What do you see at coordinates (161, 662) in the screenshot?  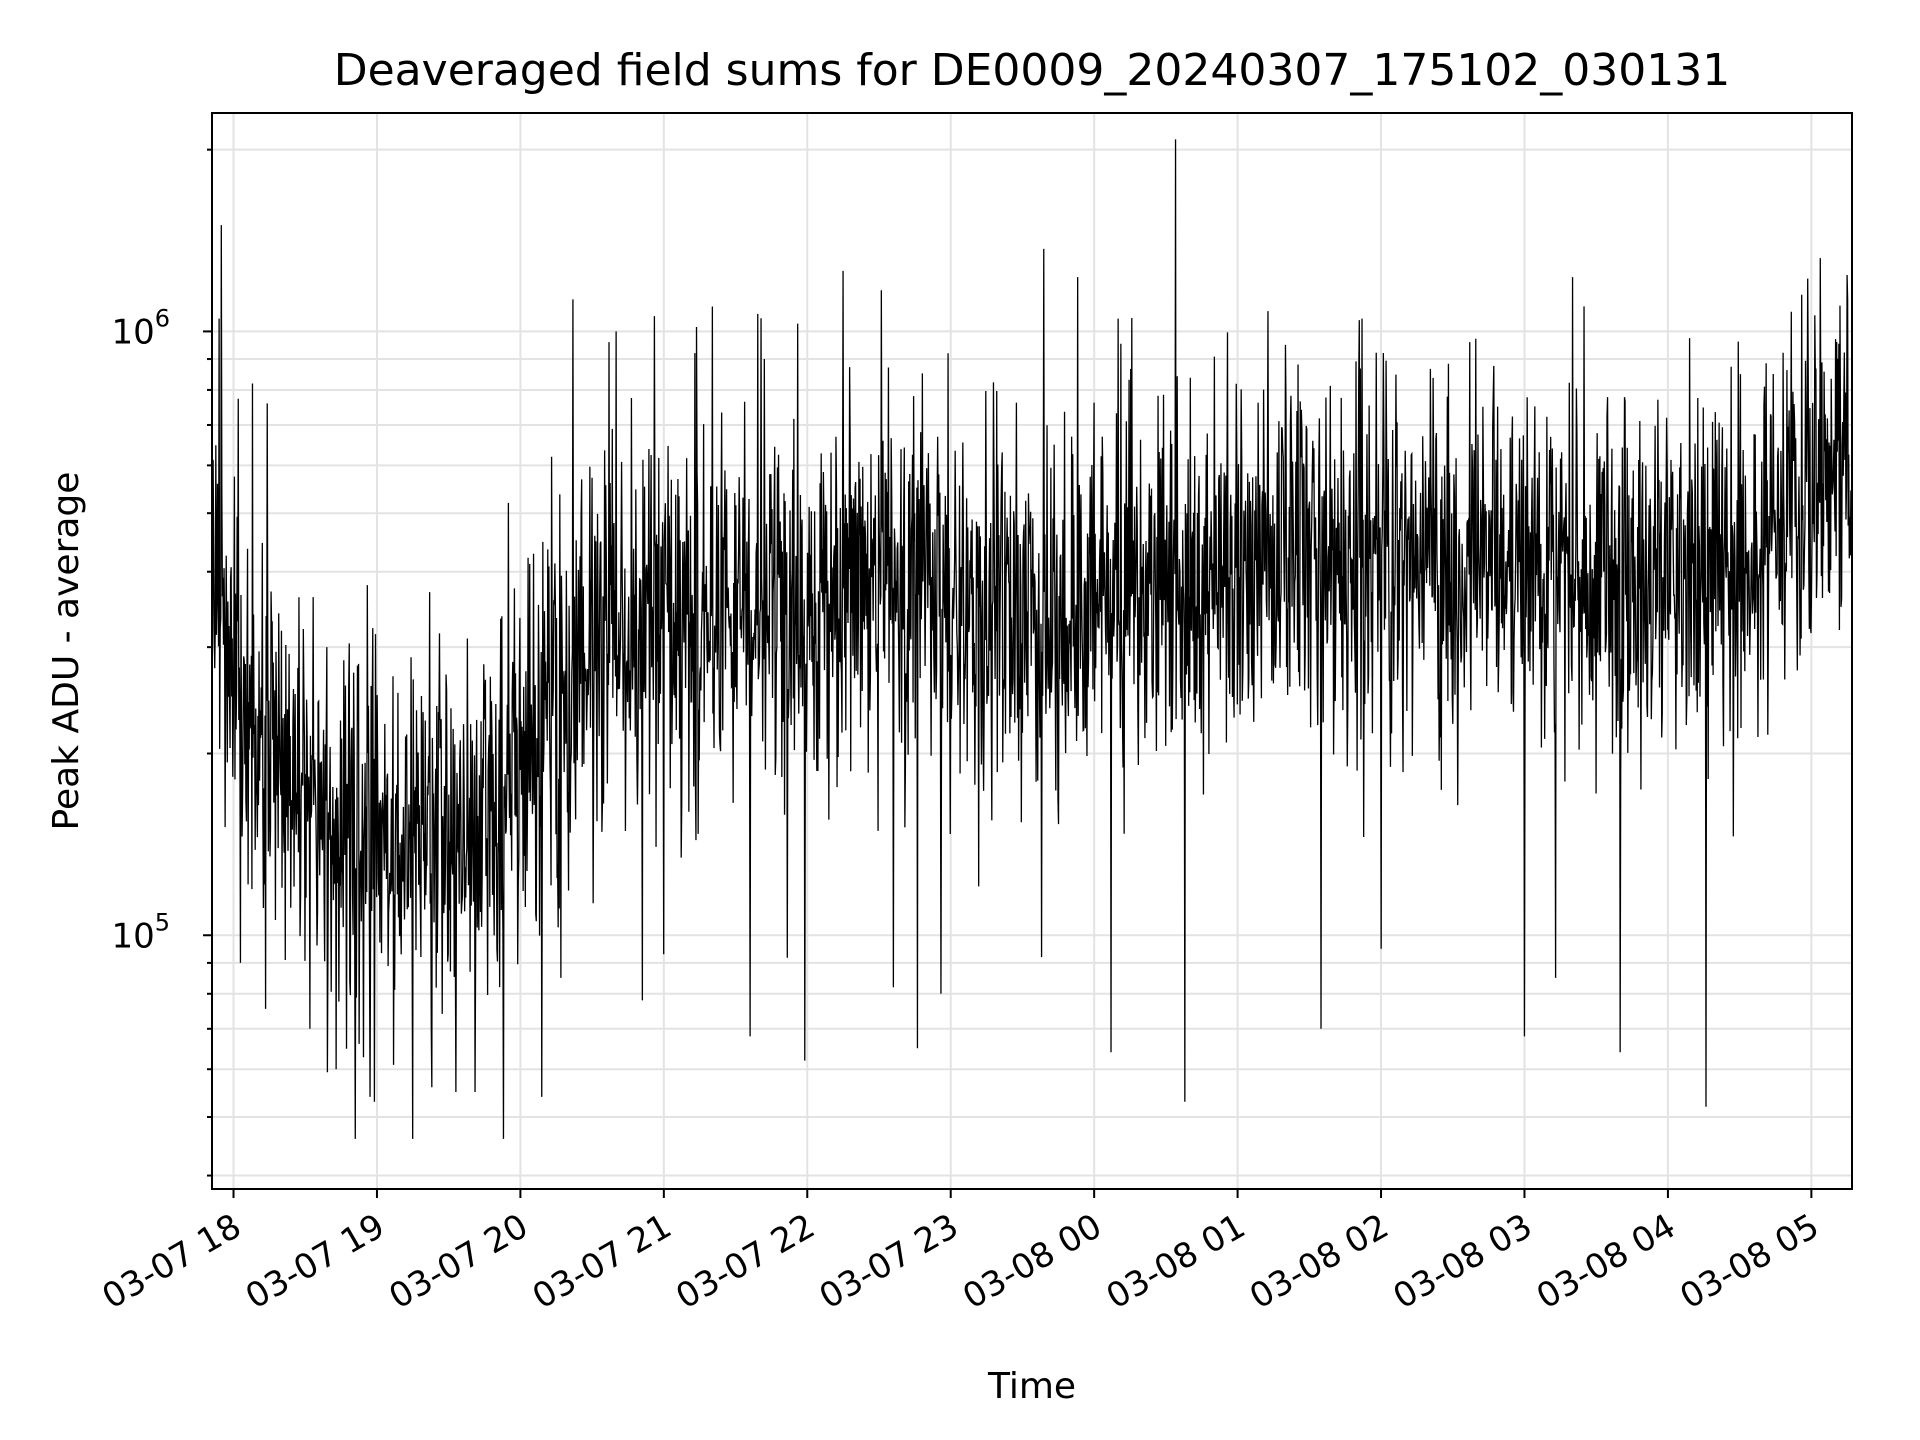 I see `y-axis: 10⁵ 10⁶` at bounding box center [161, 662].